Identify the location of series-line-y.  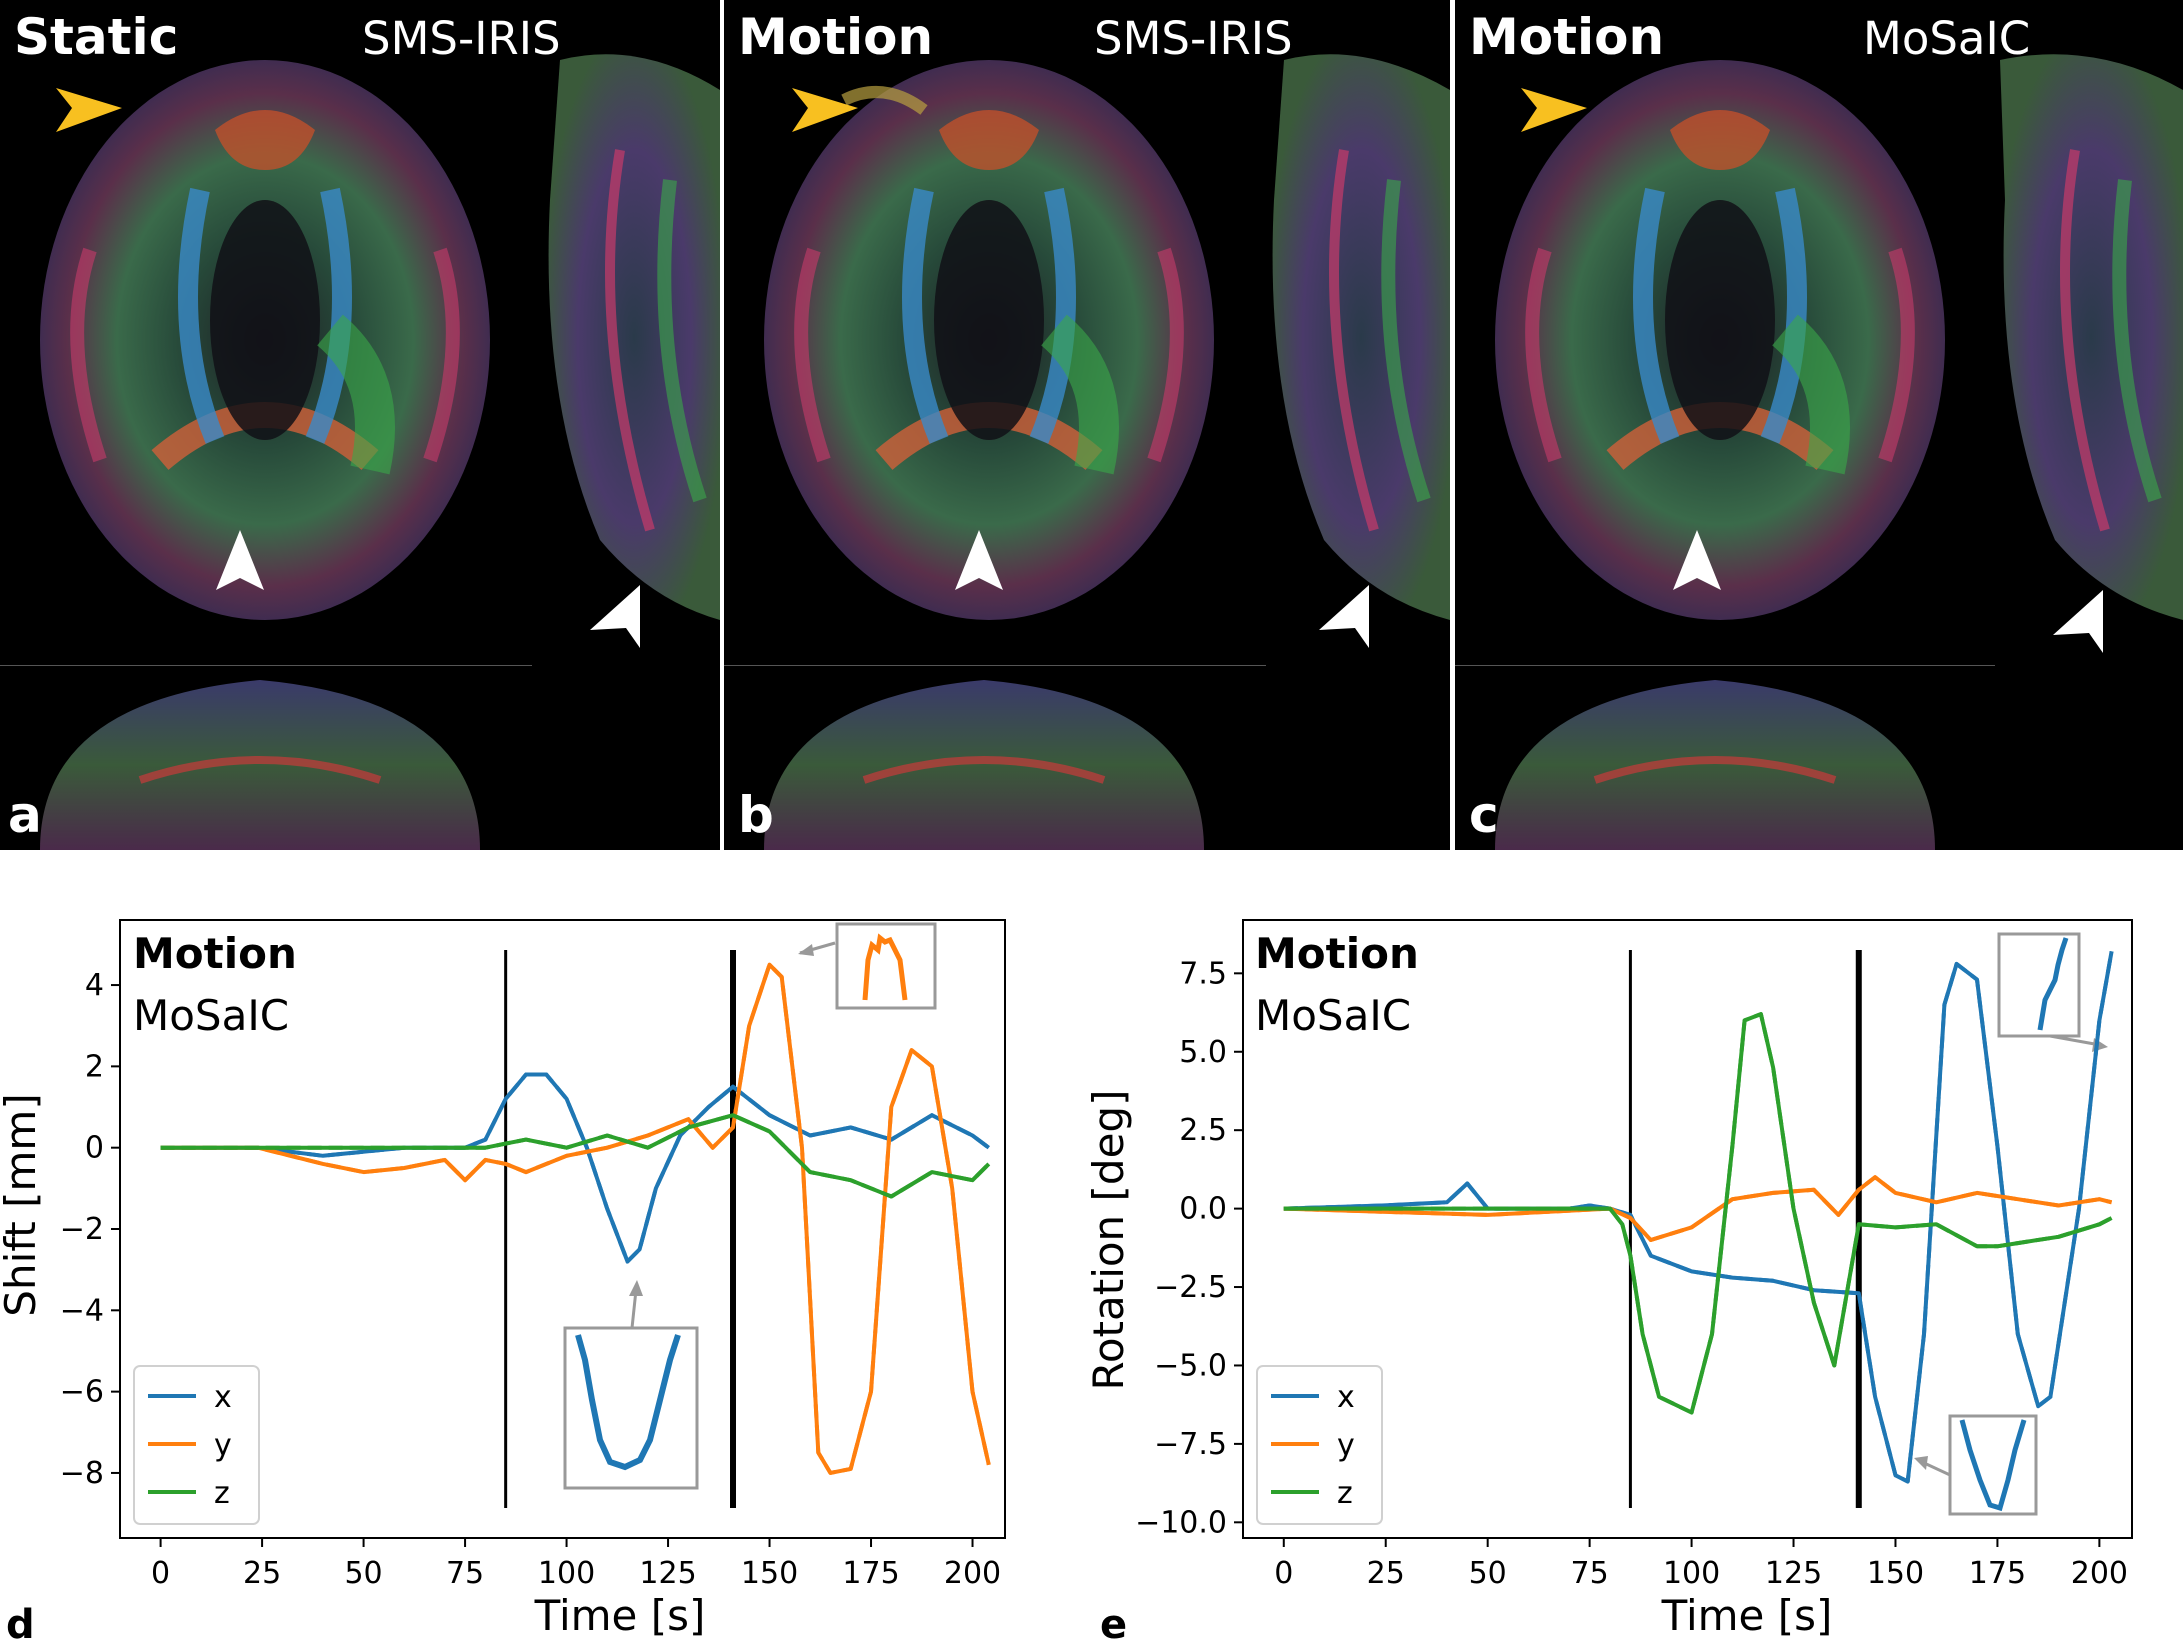
(575, 1218).